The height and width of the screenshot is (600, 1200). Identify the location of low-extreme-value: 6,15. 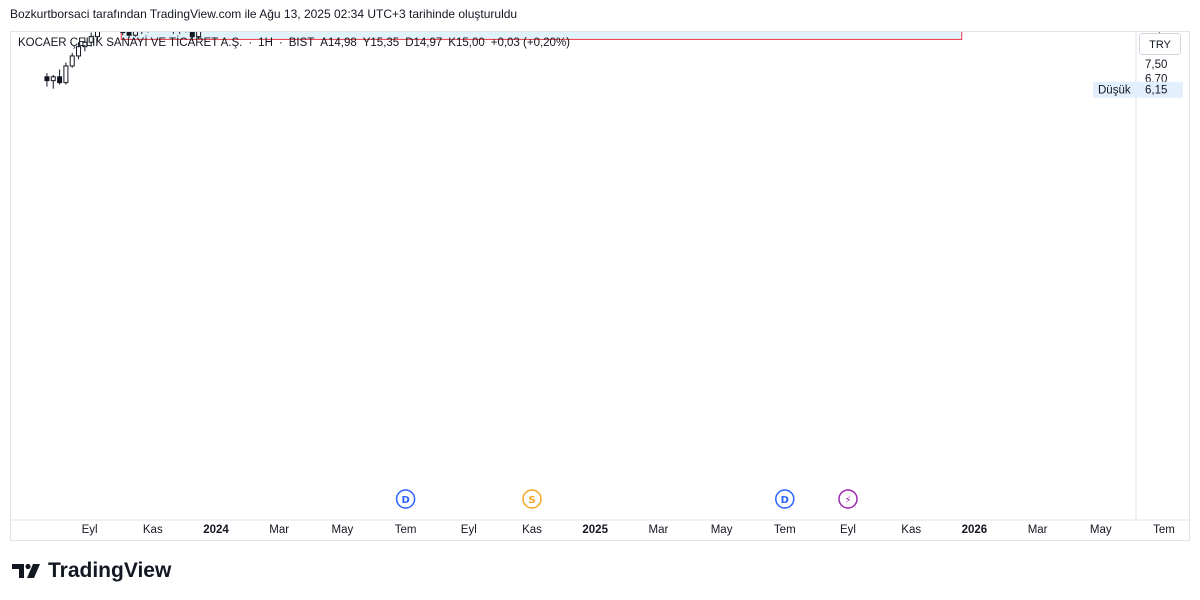
(1156, 91).